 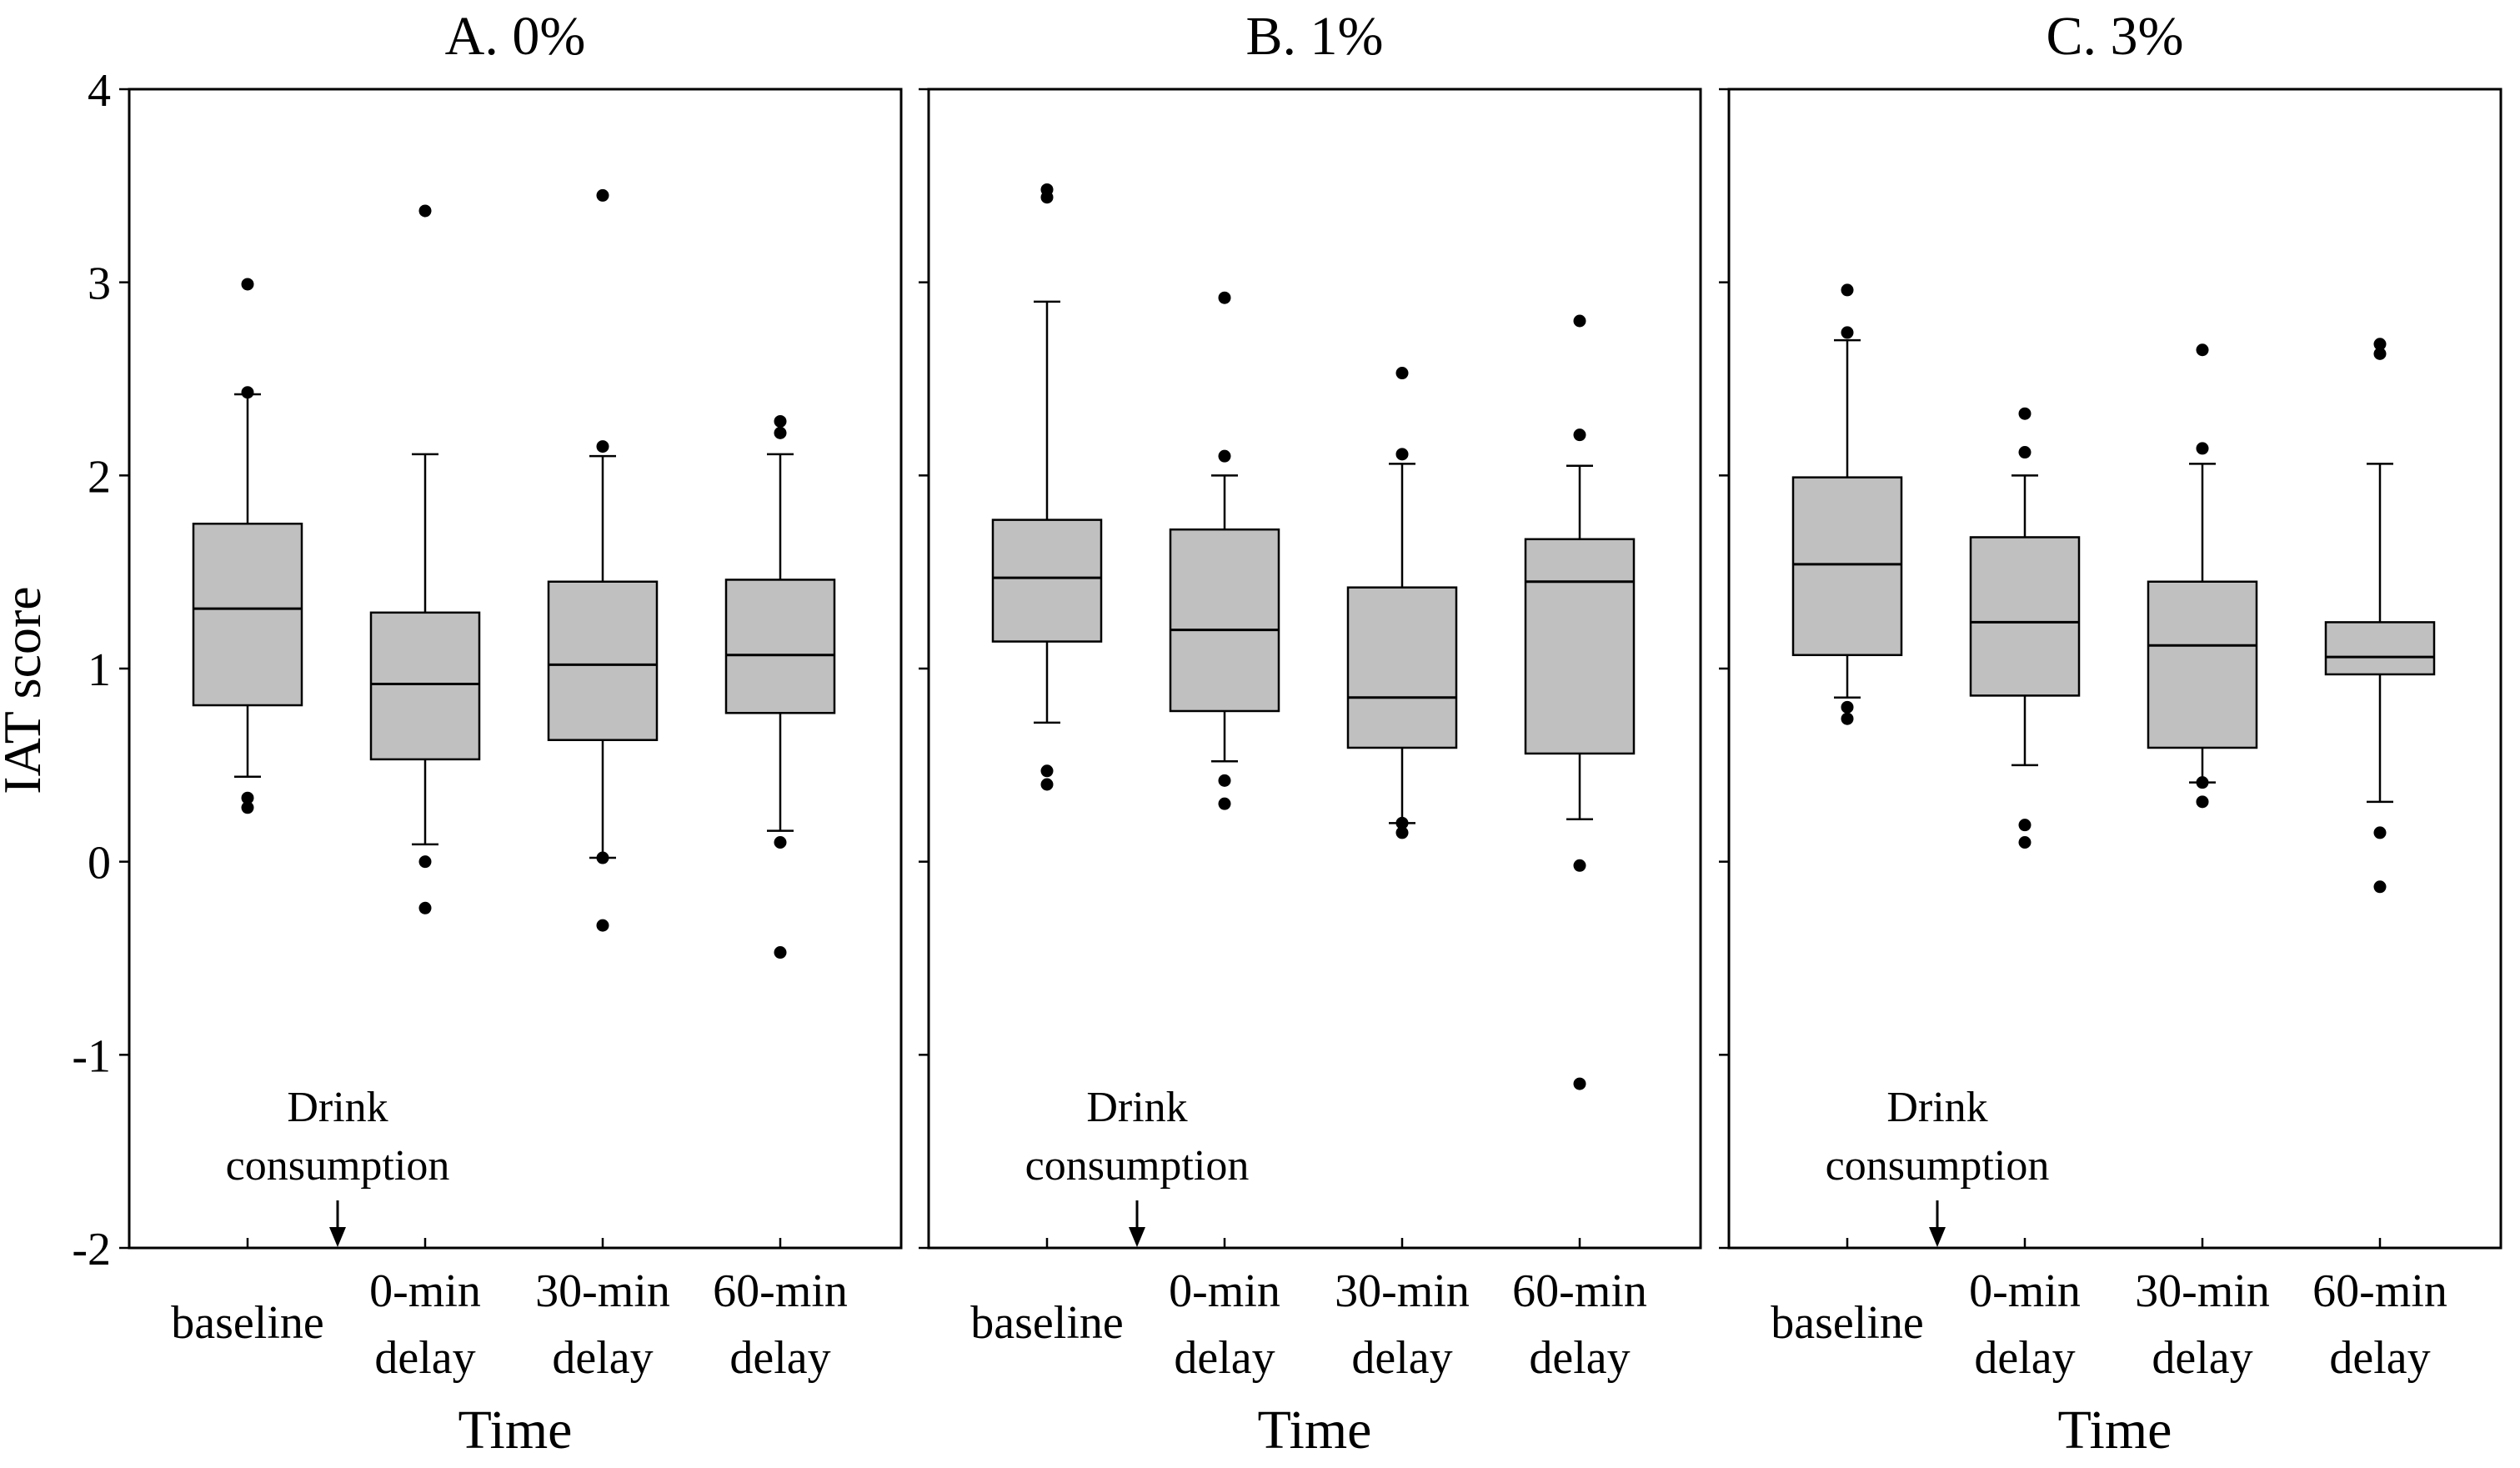 I want to click on y-tick-label: 1, so click(x=99, y=670).